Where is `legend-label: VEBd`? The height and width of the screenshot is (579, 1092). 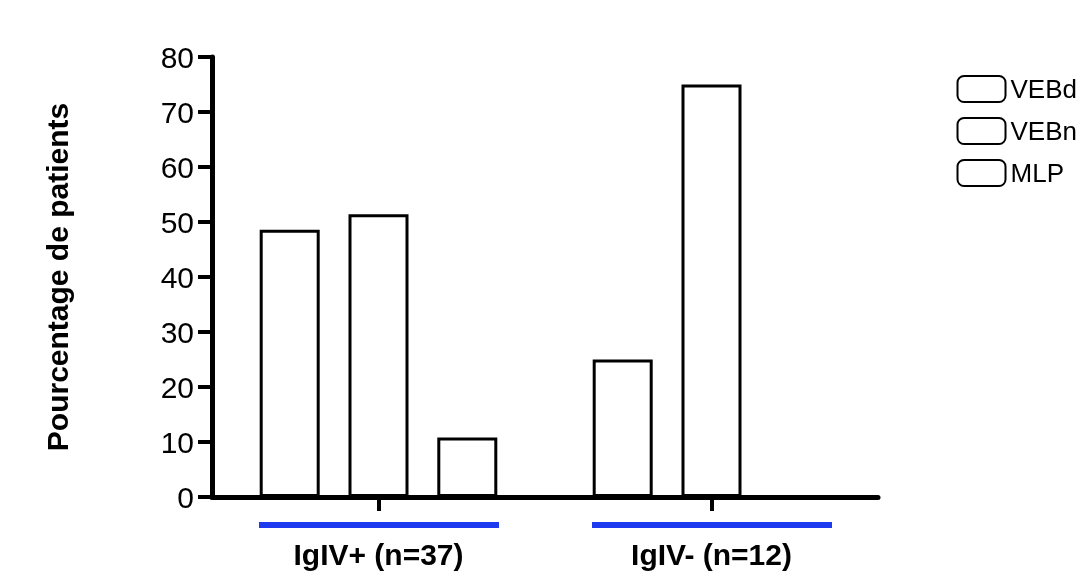
legend-label: VEBd is located at coordinates (1044, 89).